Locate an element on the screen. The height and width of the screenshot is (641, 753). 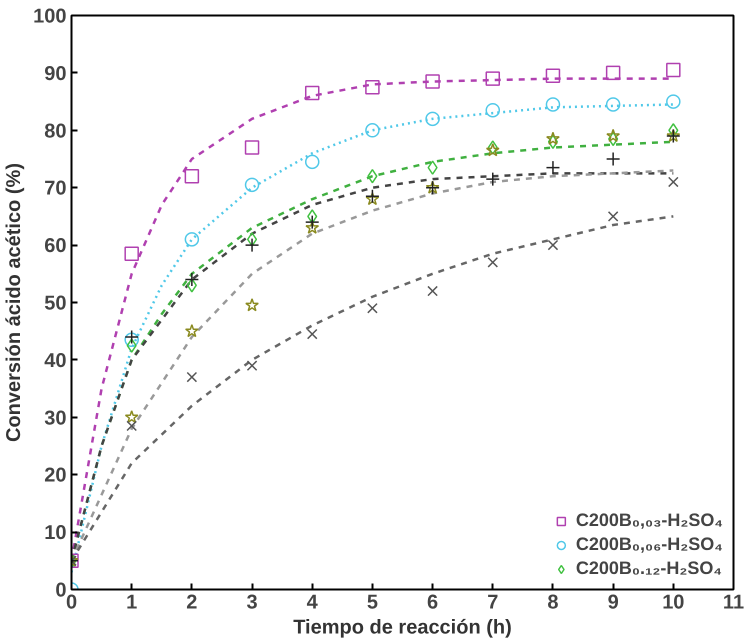
x-tick-label: 9 is located at coordinates (613, 603).